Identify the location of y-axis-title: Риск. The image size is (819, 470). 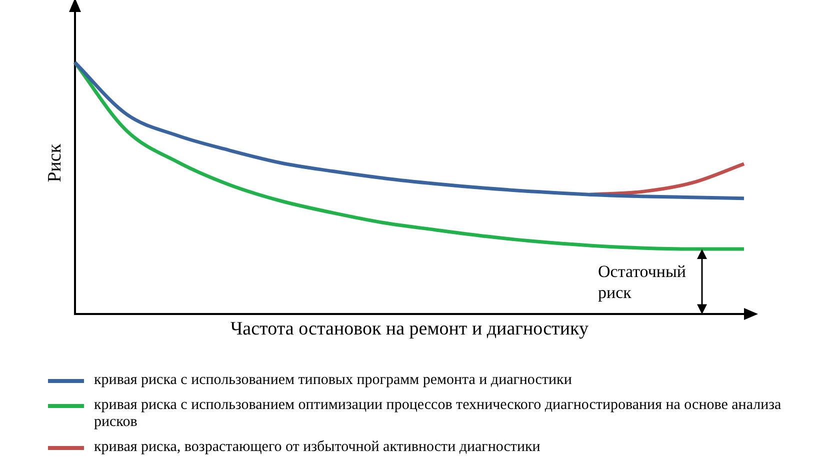
(55, 162).